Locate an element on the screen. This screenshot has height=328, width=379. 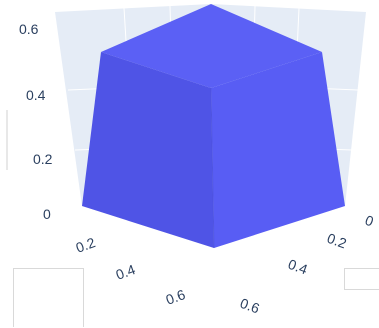
overlay-box-right is located at coordinates (361, 279).